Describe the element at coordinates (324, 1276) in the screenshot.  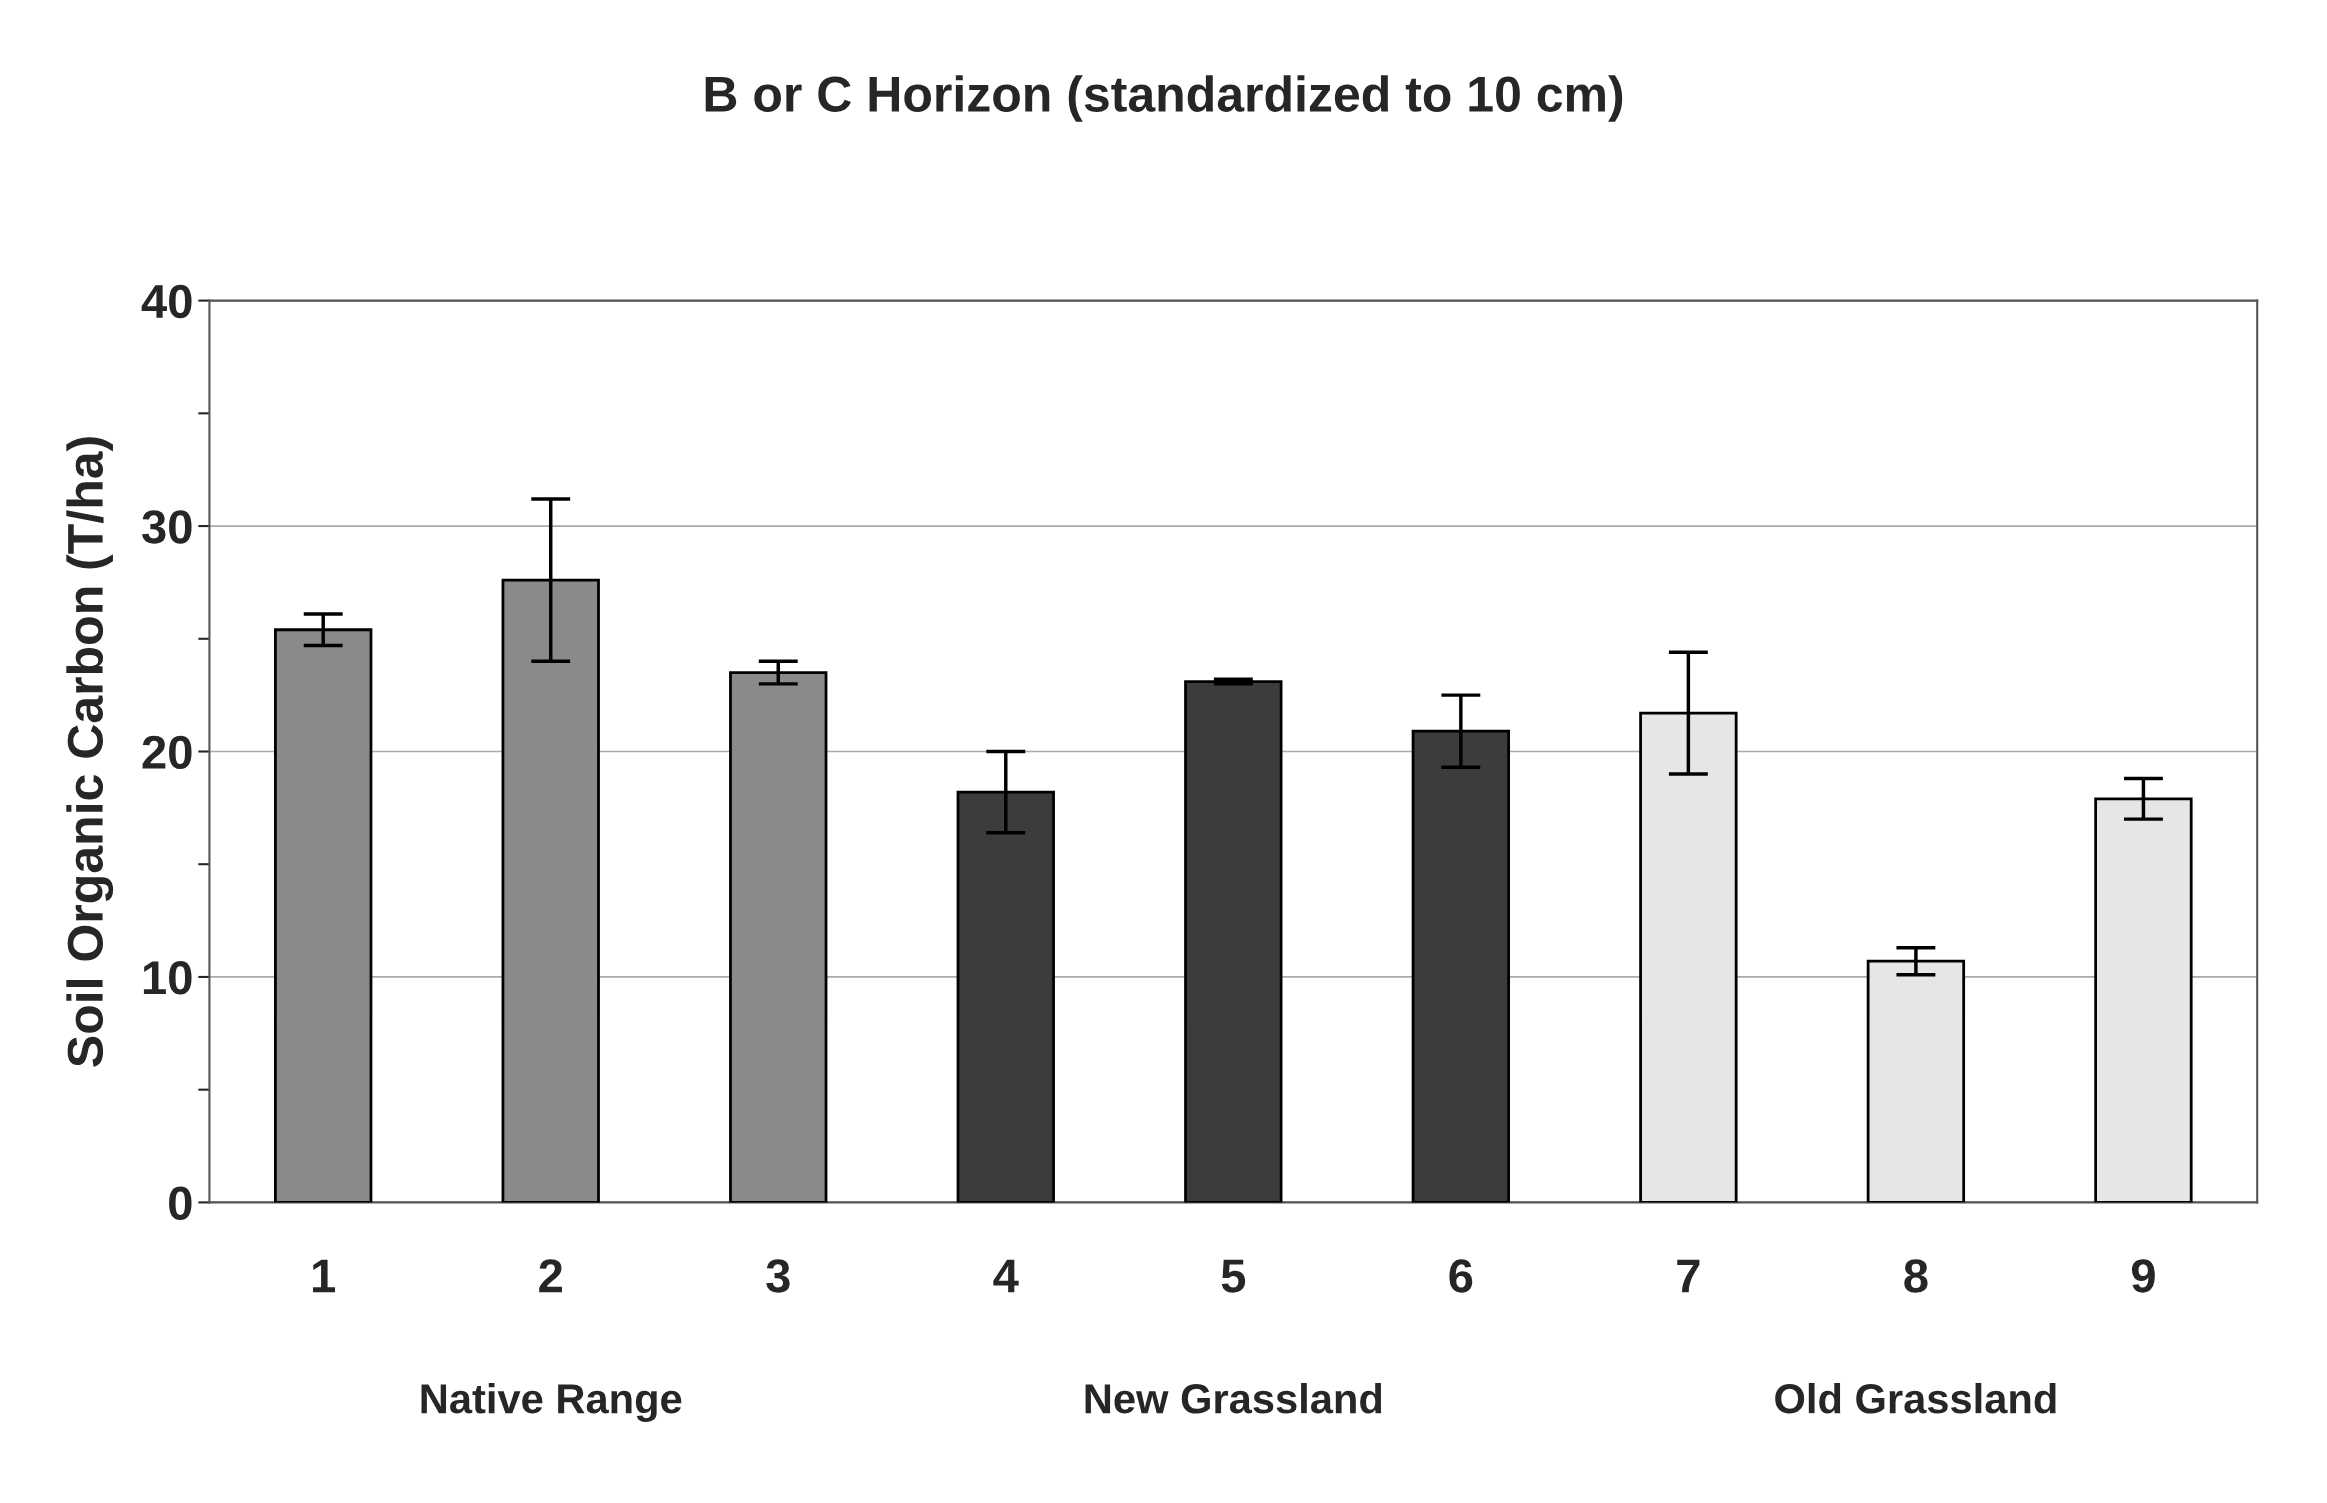
I see `x-tick-label: 1` at that location.